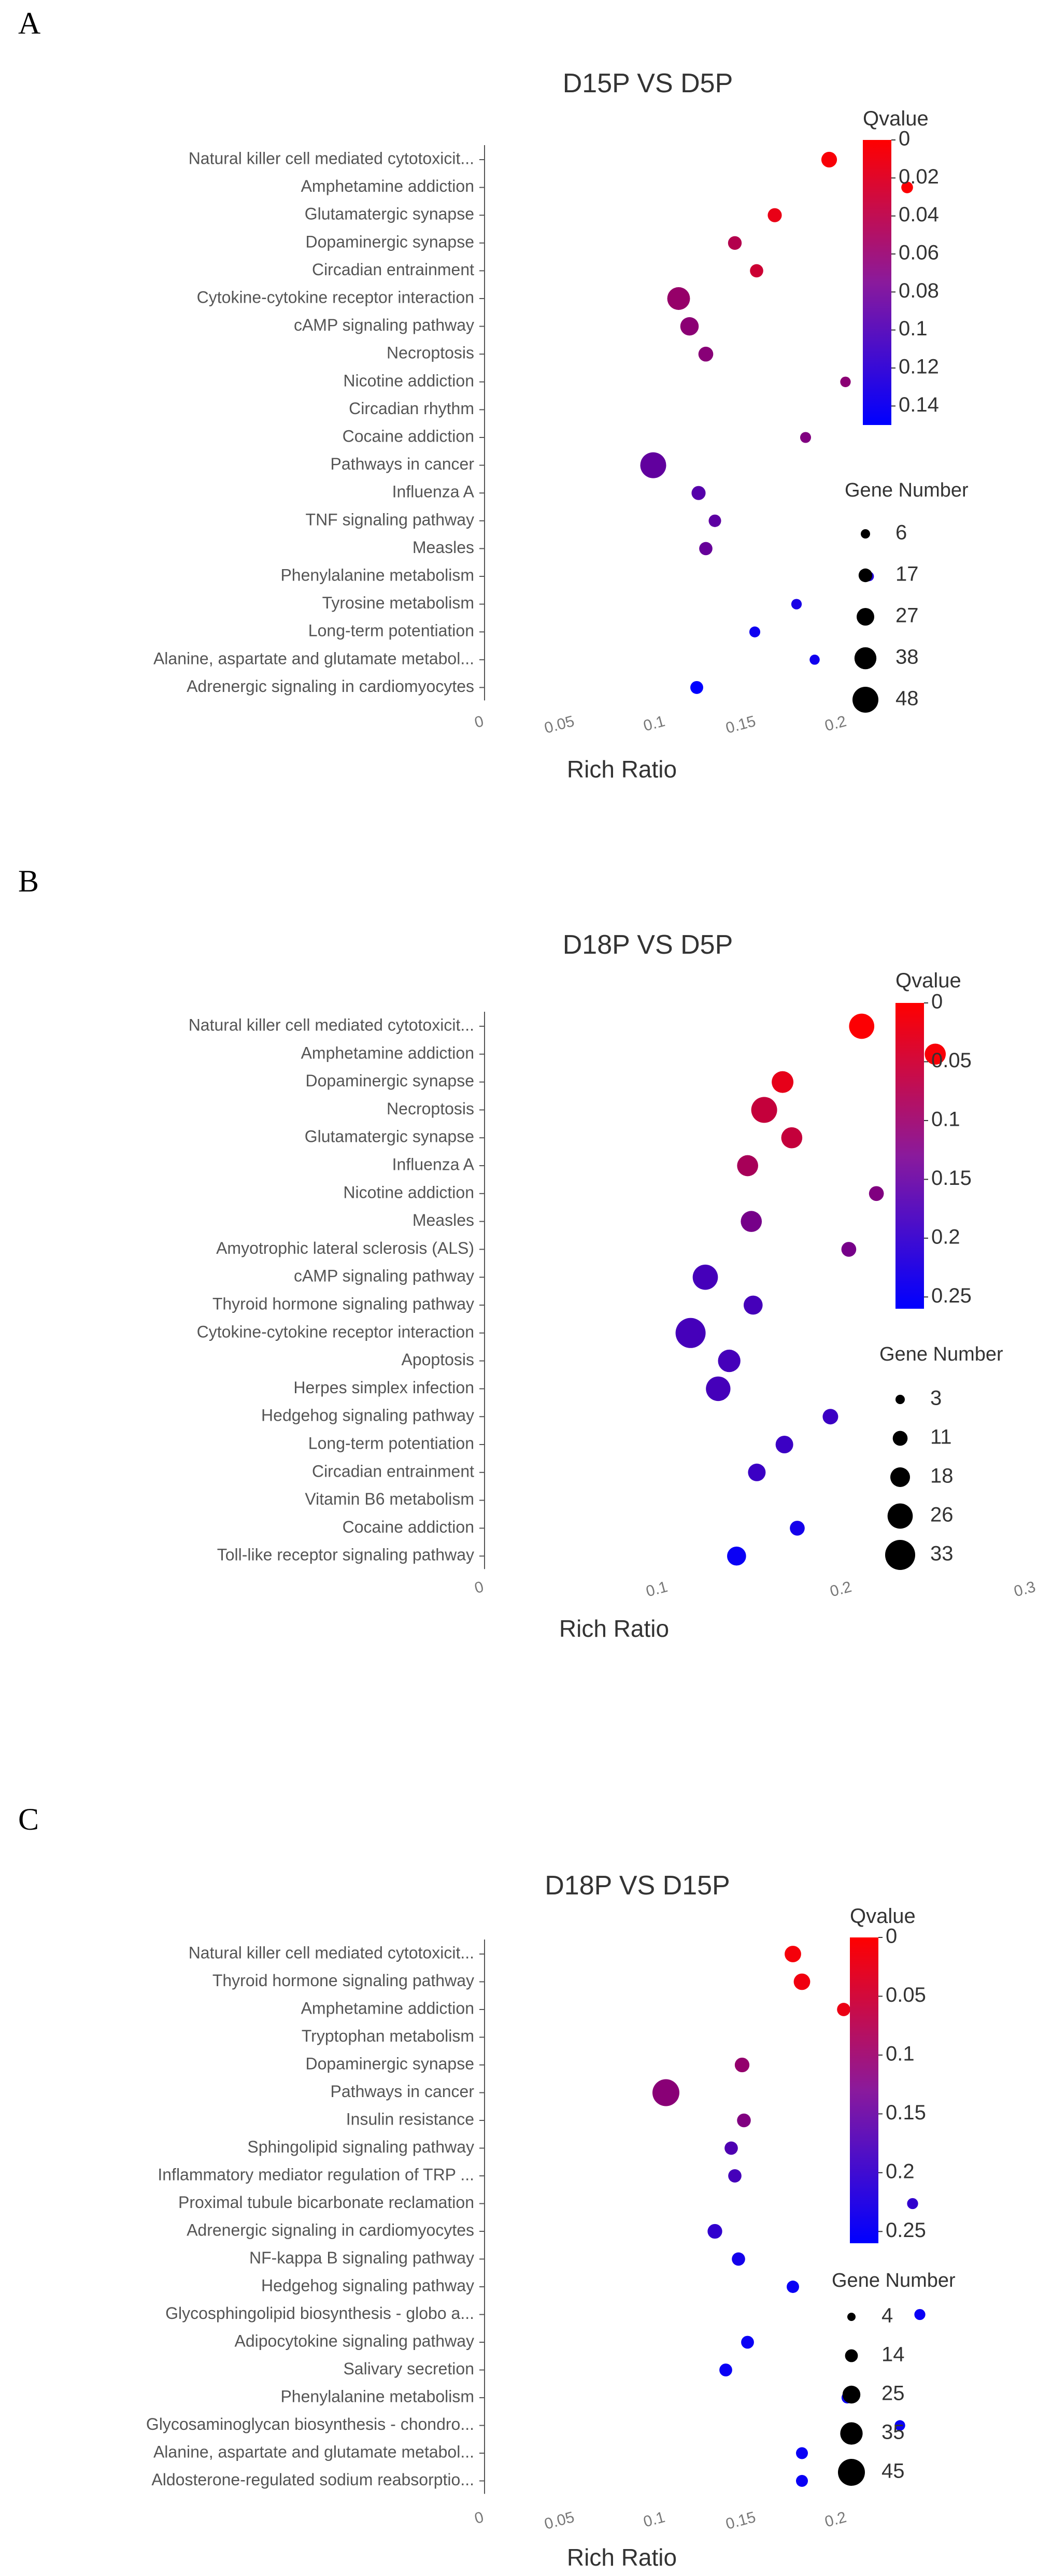 The image size is (1038, 2576). I want to click on y-tick-label: NF-kappa B signaling pathway, so click(361, 2257).